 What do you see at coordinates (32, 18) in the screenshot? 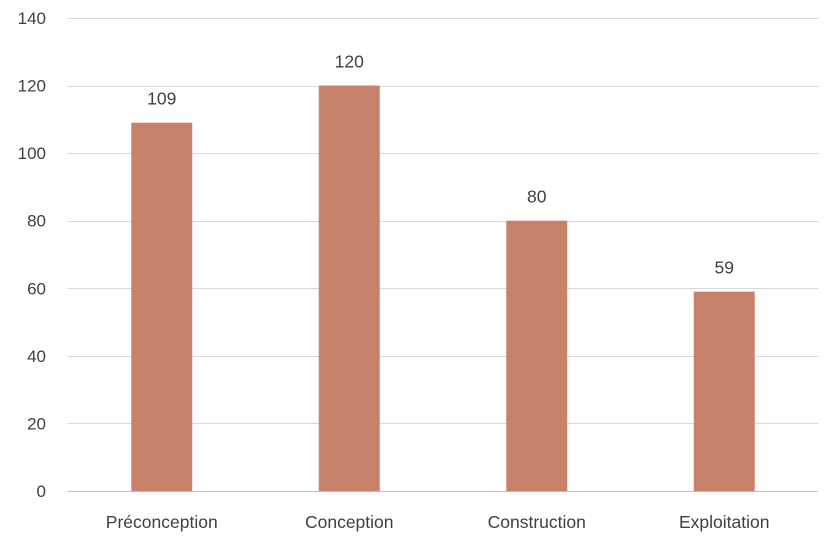
I see `y-tick-label: 140` at bounding box center [32, 18].